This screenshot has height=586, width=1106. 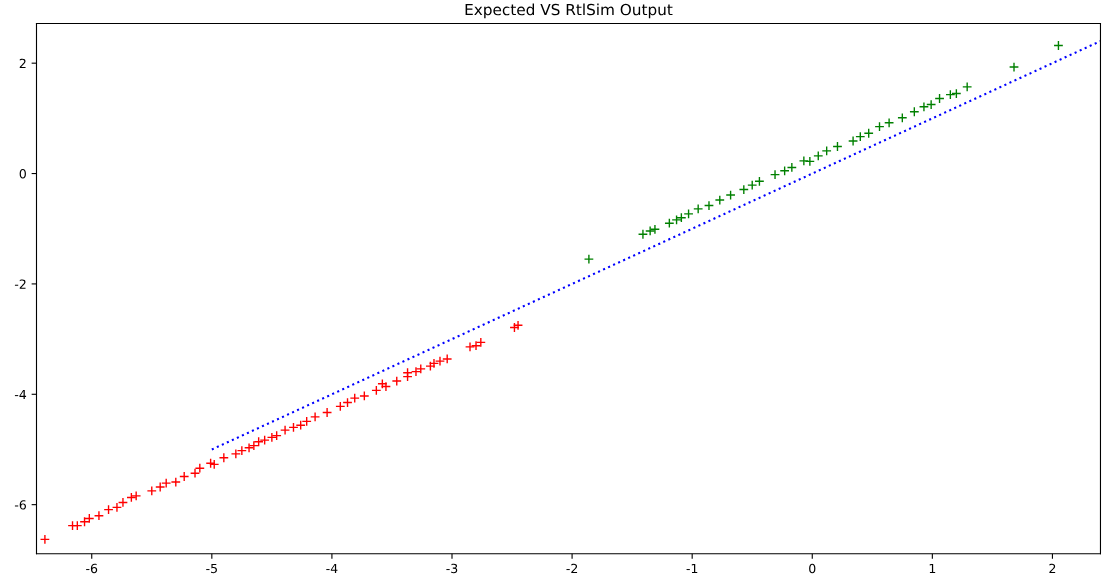 What do you see at coordinates (20, 505) in the screenshot?
I see `y-tick-label: -6` at bounding box center [20, 505].